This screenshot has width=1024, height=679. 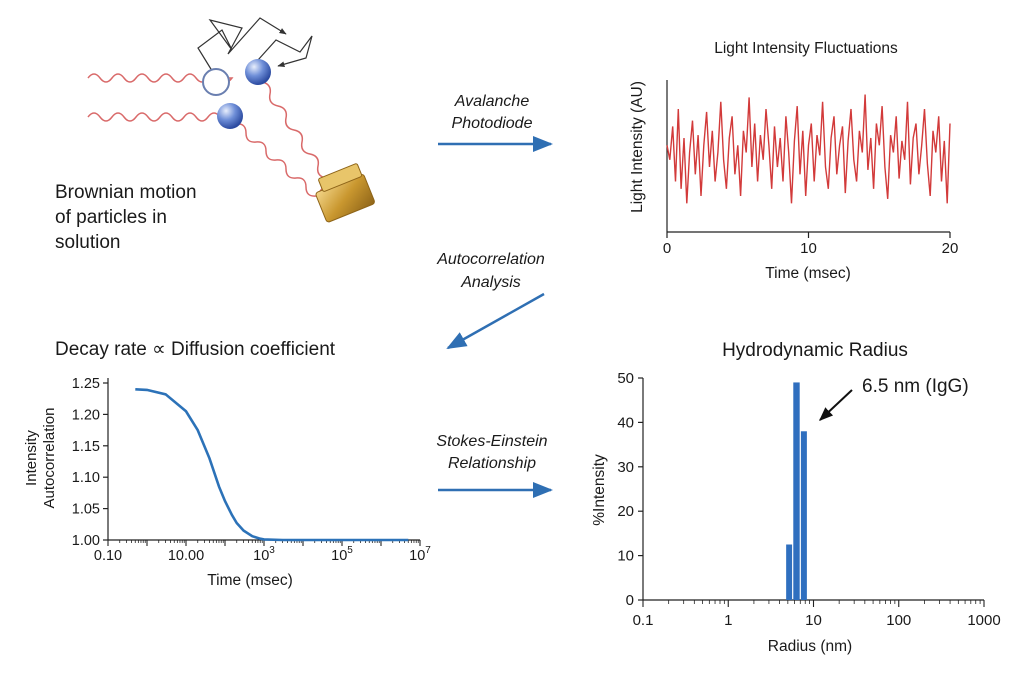 I want to click on y-axis-label: Intensity, so click(x=31, y=458).